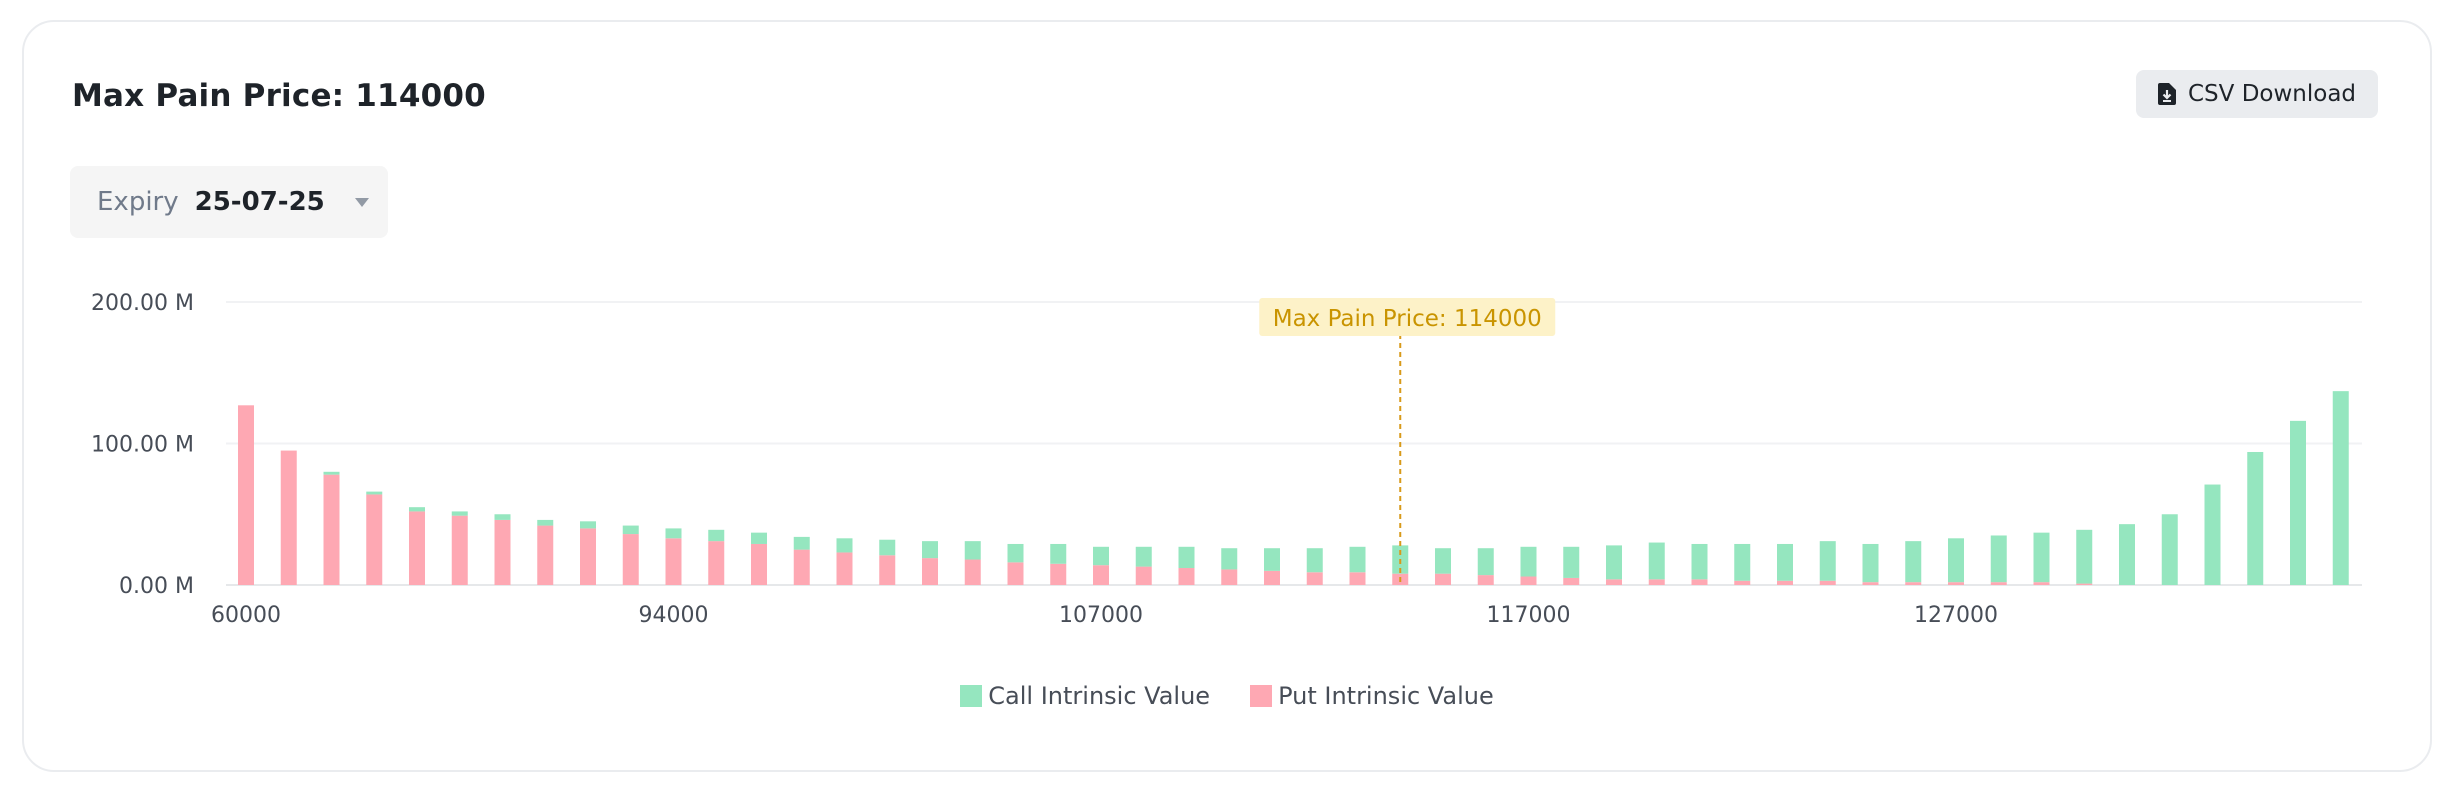 The height and width of the screenshot is (808, 2454). What do you see at coordinates (229, 202) in the screenshot?
I see `expiry-select: Expiry 25-07-25` at bounding box center [229, 202].